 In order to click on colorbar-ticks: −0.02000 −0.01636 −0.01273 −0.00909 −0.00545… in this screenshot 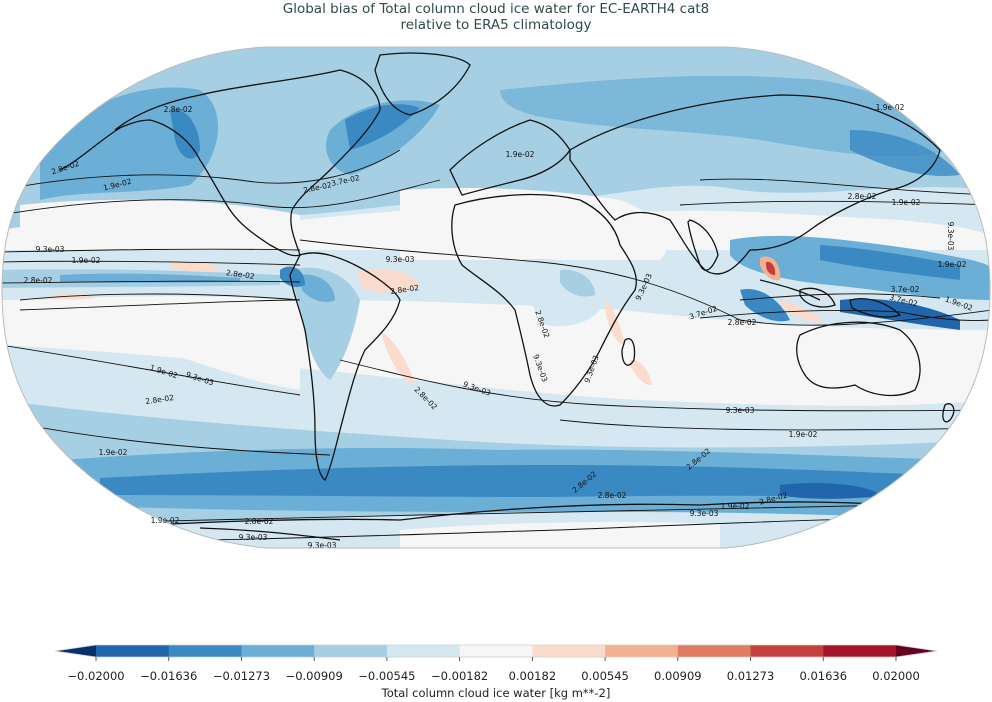, I will do `click(493, 670)`.